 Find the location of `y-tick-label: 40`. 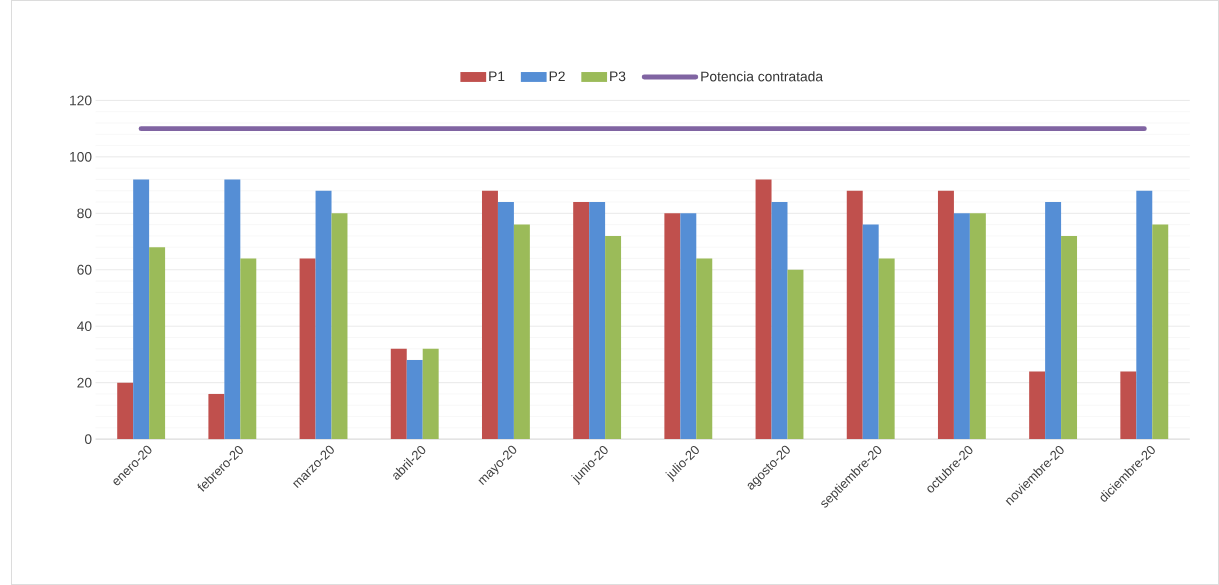

y-tick-label: 40 is located at coordinates (84, 326).